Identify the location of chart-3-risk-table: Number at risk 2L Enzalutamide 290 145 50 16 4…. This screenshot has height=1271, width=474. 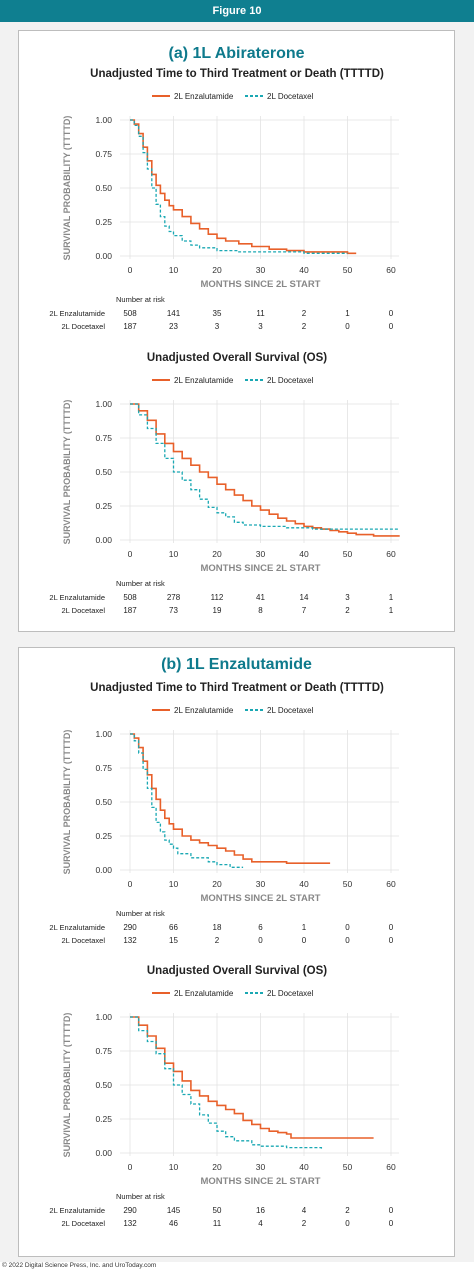
(221, 1210).